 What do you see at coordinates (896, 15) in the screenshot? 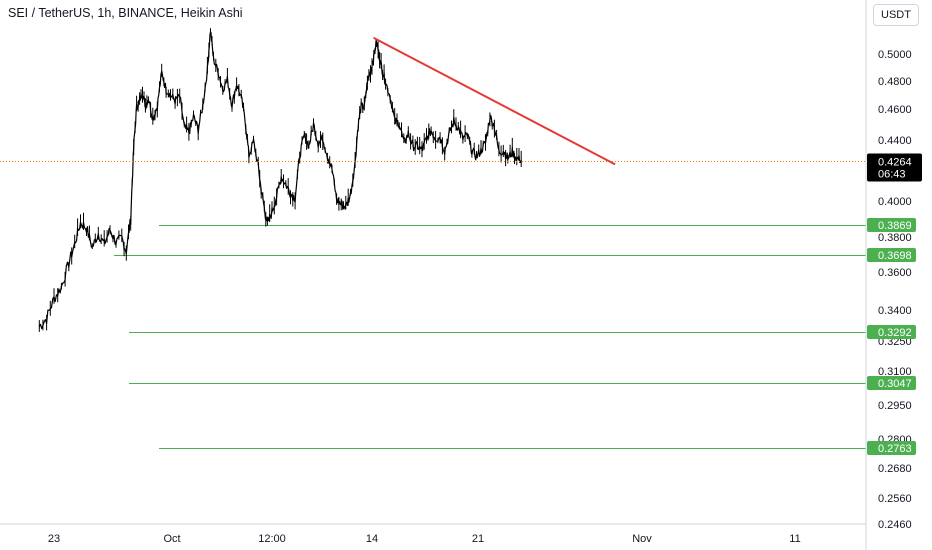
I see `currency-button: USDT` at bounding box center [896, 15].